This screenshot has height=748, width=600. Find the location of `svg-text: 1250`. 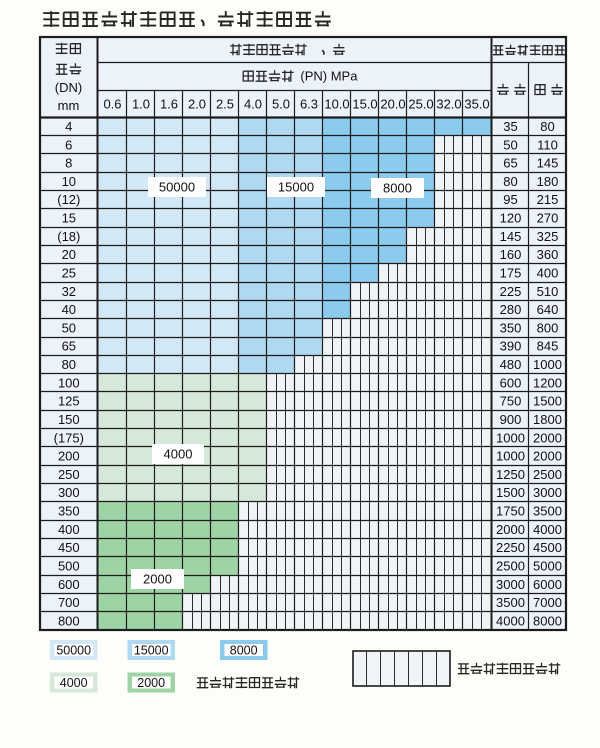

svg-text: 1250 is located at coordinates (510, 474).